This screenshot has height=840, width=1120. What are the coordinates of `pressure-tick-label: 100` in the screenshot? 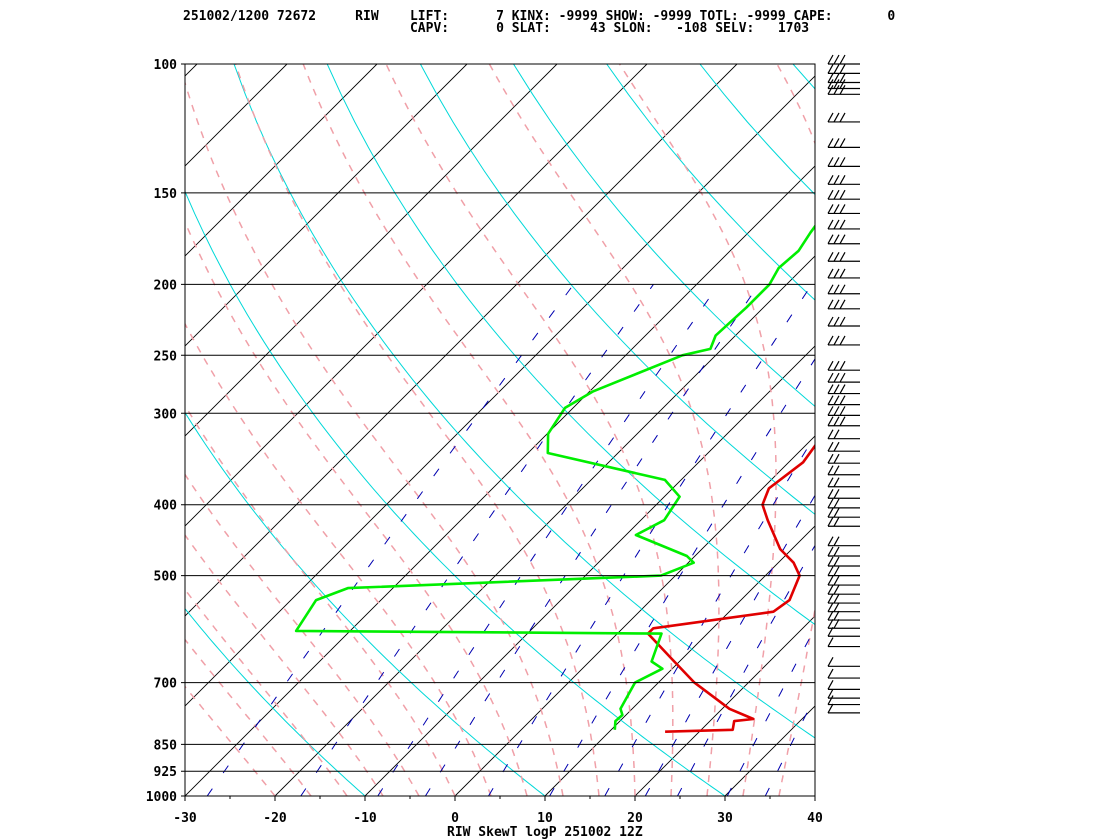 It's located at (166, 65).